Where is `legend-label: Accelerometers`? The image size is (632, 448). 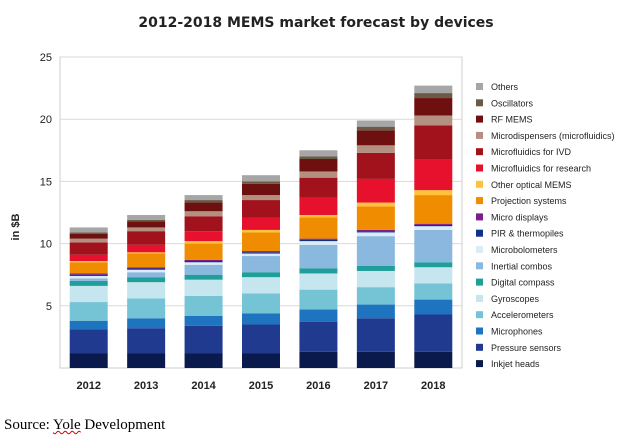
legend-label: Accelerometers is located at coordinates (522, 315).